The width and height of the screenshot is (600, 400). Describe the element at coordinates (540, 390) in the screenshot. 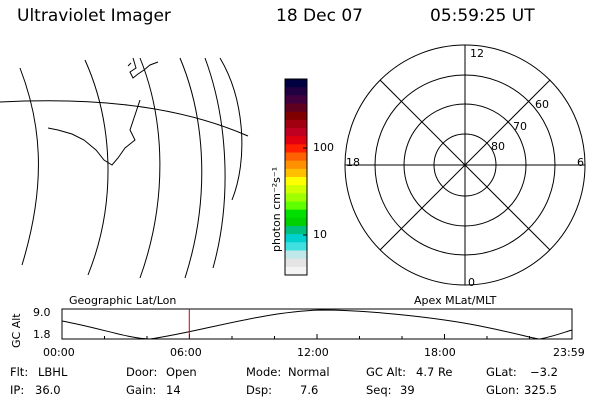

I see `glon-value: 325.5` at that location.